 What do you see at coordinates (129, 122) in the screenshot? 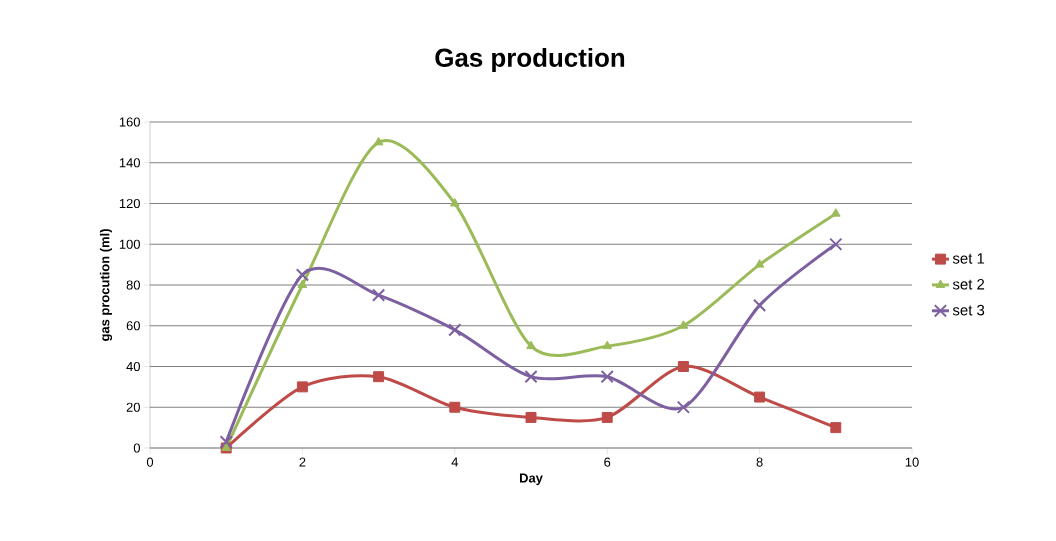
I see `y-tick-label: 160` at bounding box center [129, 122].